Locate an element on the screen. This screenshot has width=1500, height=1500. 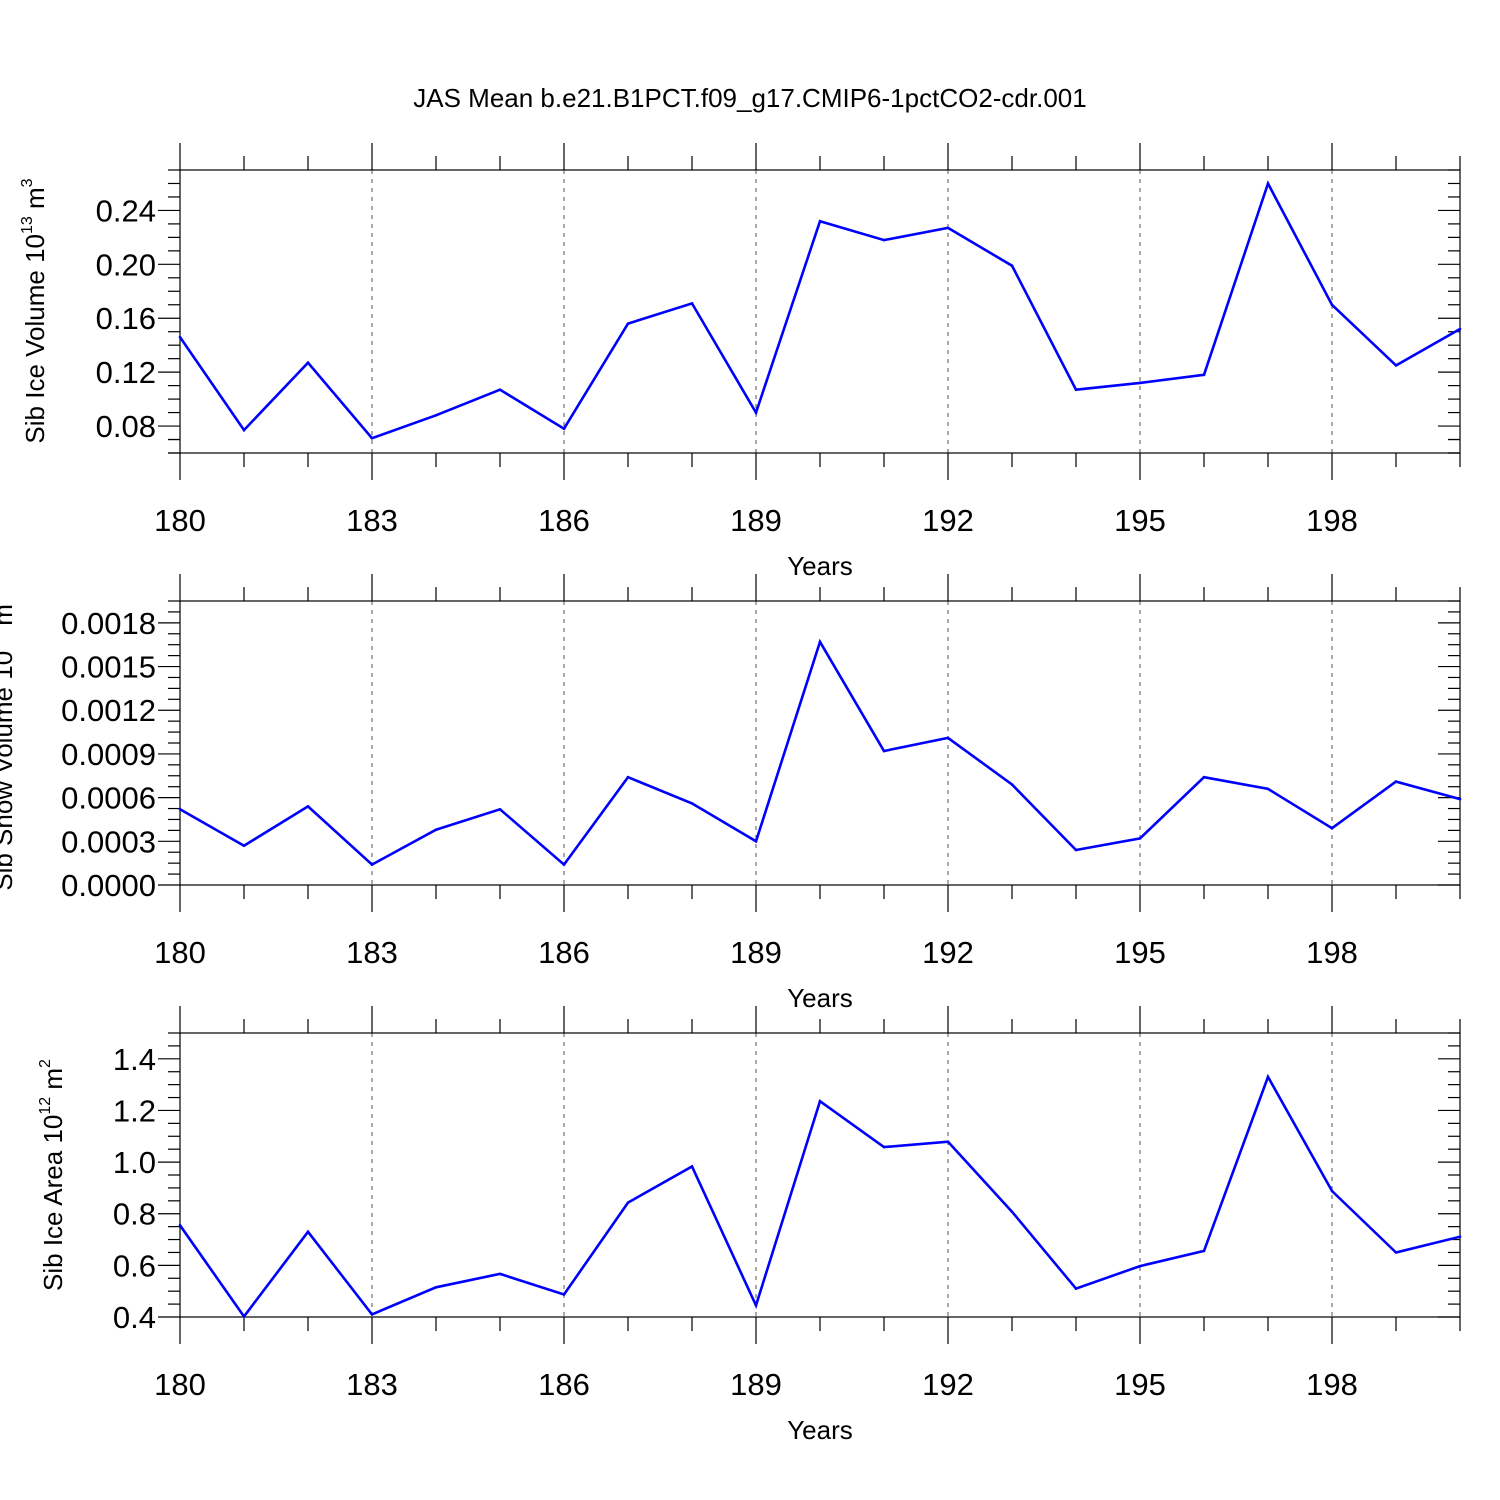
y-tick-label: 0.0000 is located at coordinates (108, 885).